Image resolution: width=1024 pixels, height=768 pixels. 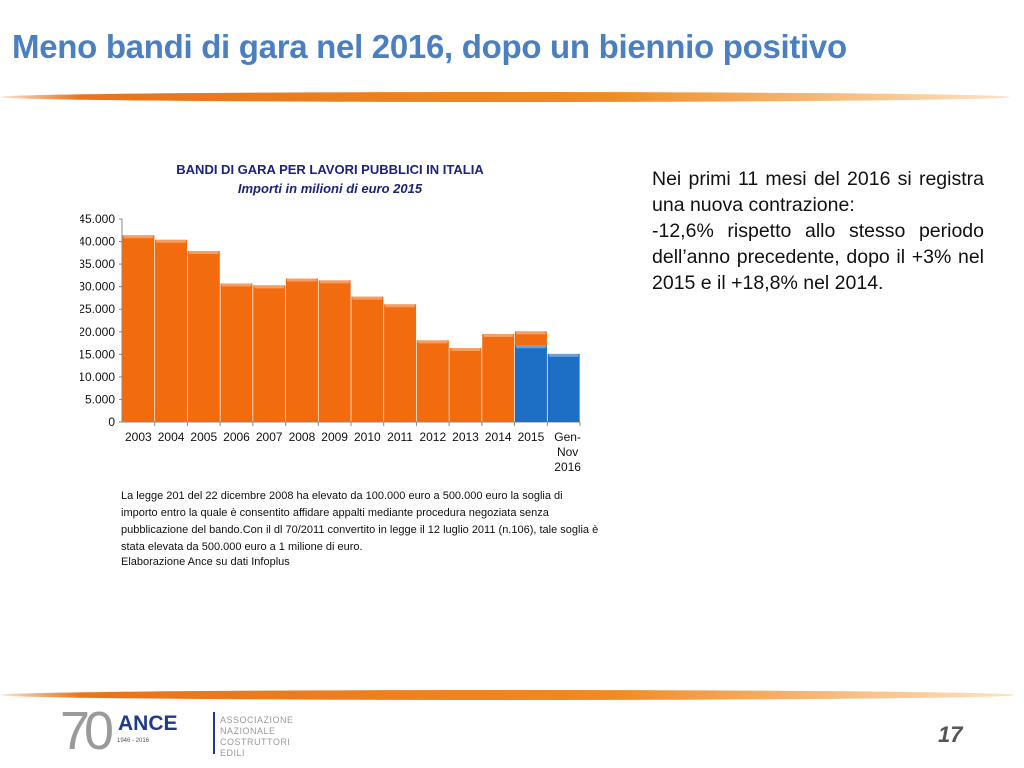 I want to click on x-tick-label: Nov, so click(x=567, y=452).